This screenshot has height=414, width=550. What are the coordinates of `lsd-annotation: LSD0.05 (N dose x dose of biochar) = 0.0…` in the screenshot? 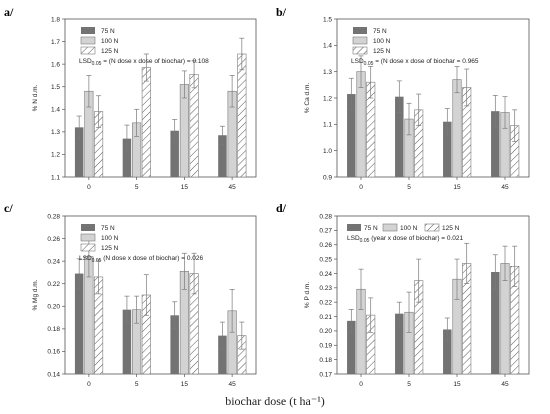 It's located at (141, 259).